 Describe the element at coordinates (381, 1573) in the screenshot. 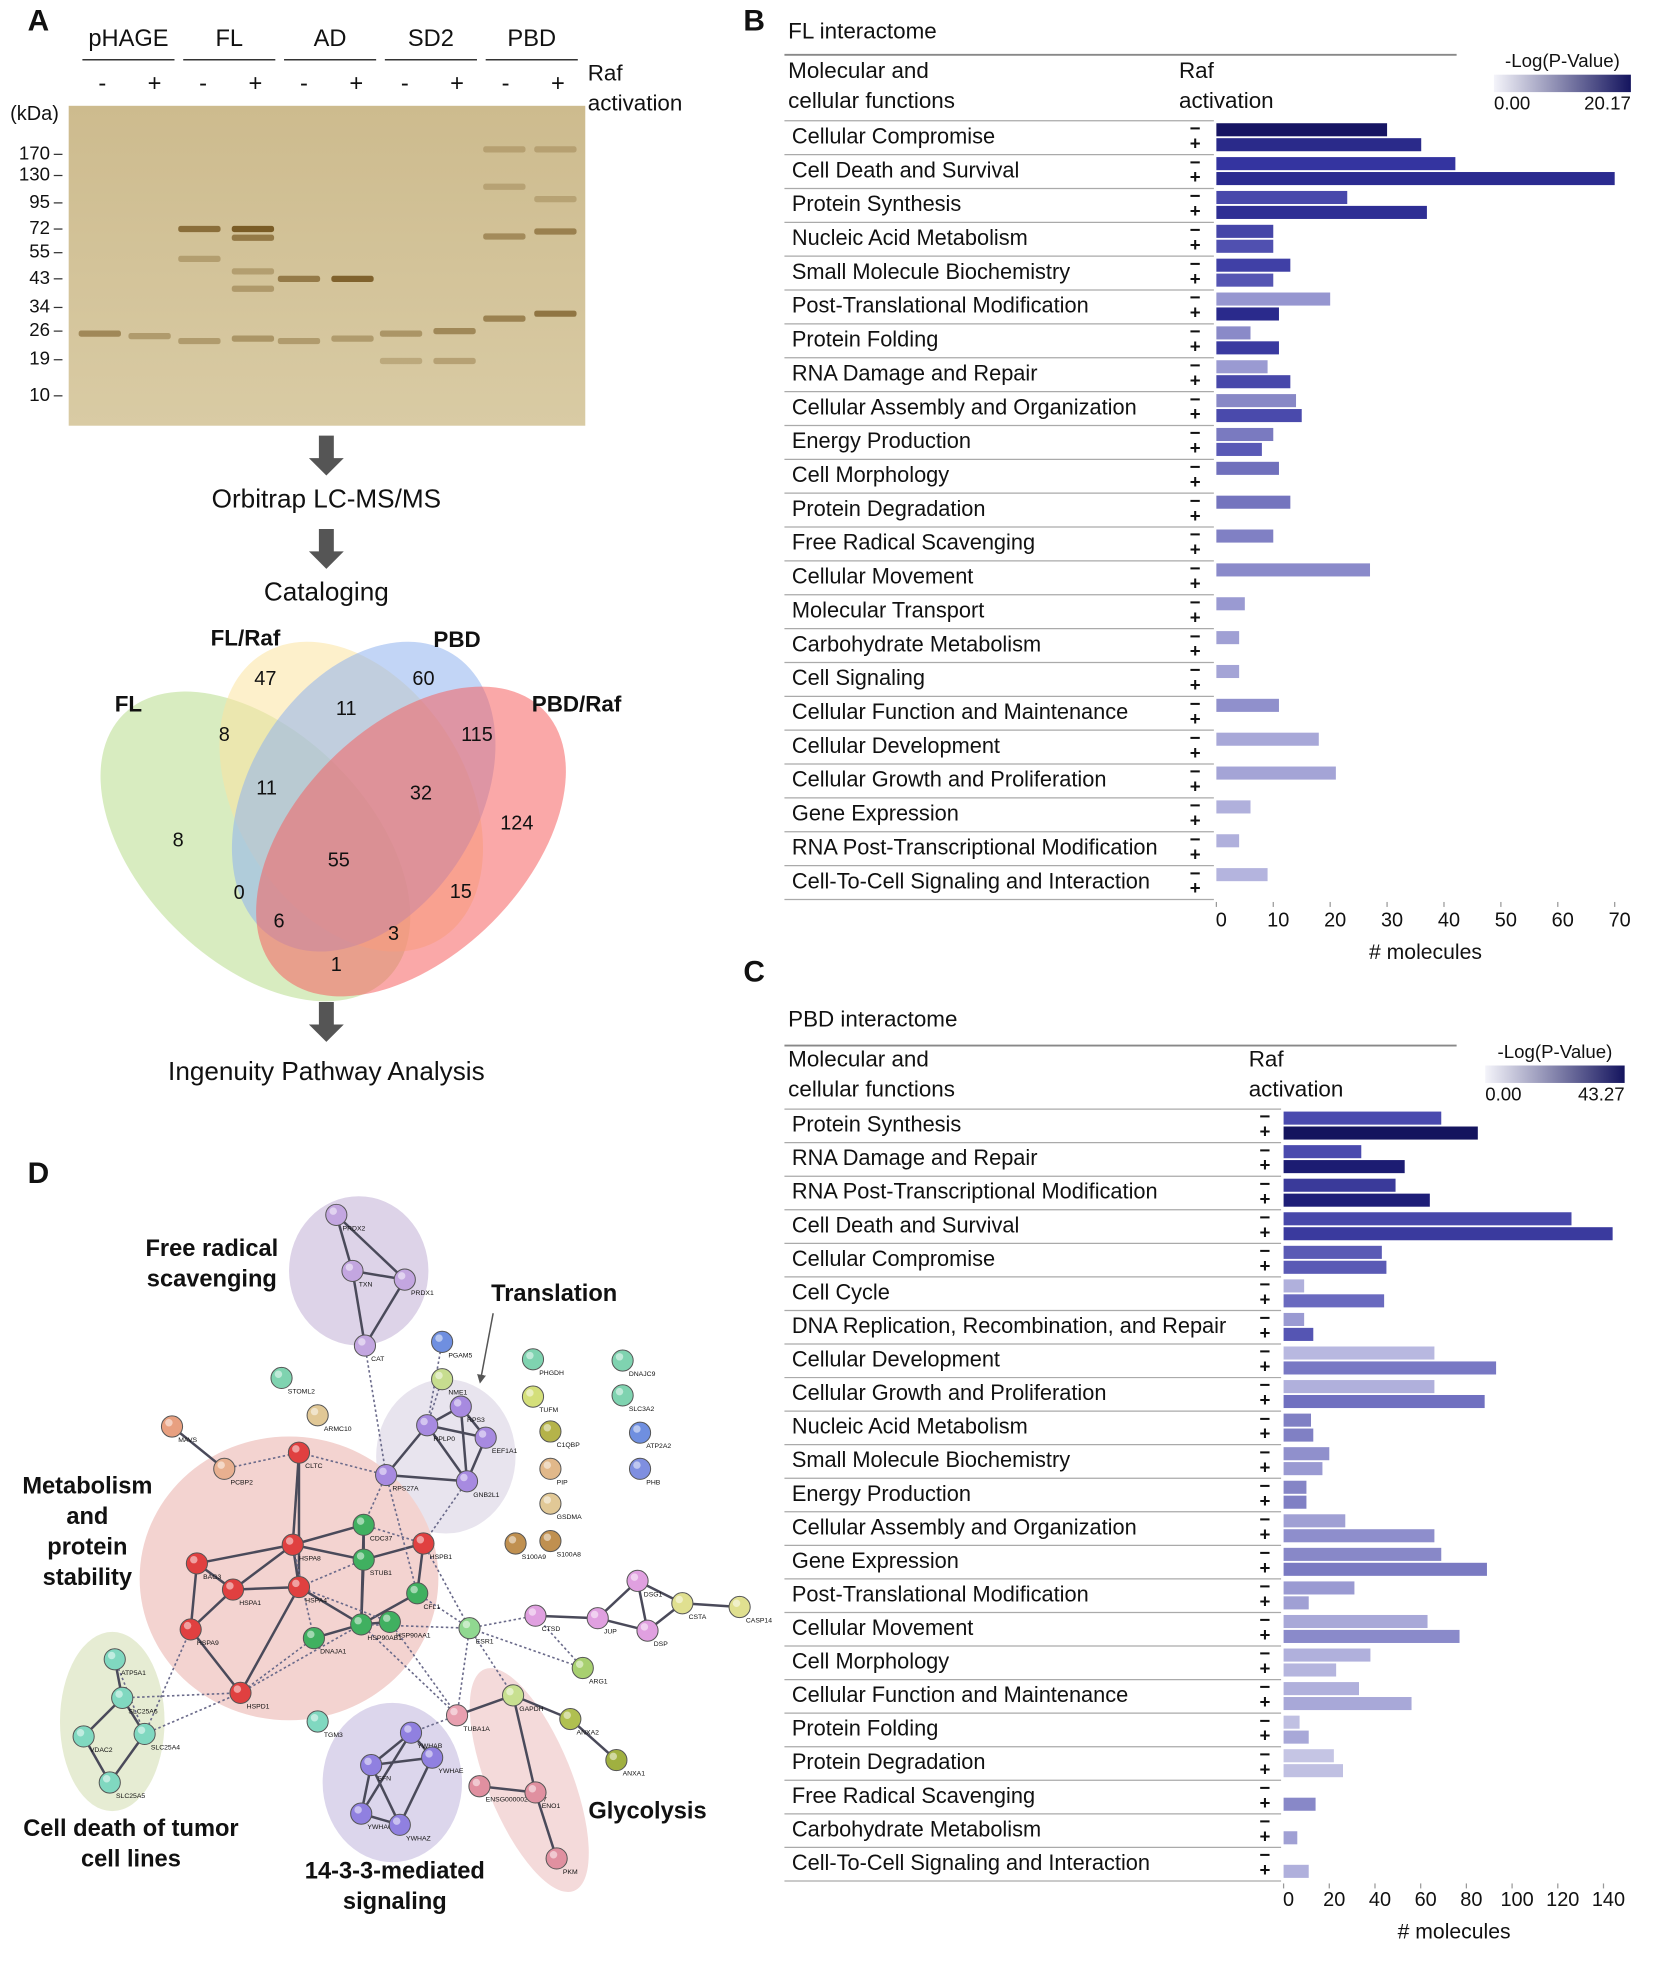

I see `node-label: STUB1` at that location.